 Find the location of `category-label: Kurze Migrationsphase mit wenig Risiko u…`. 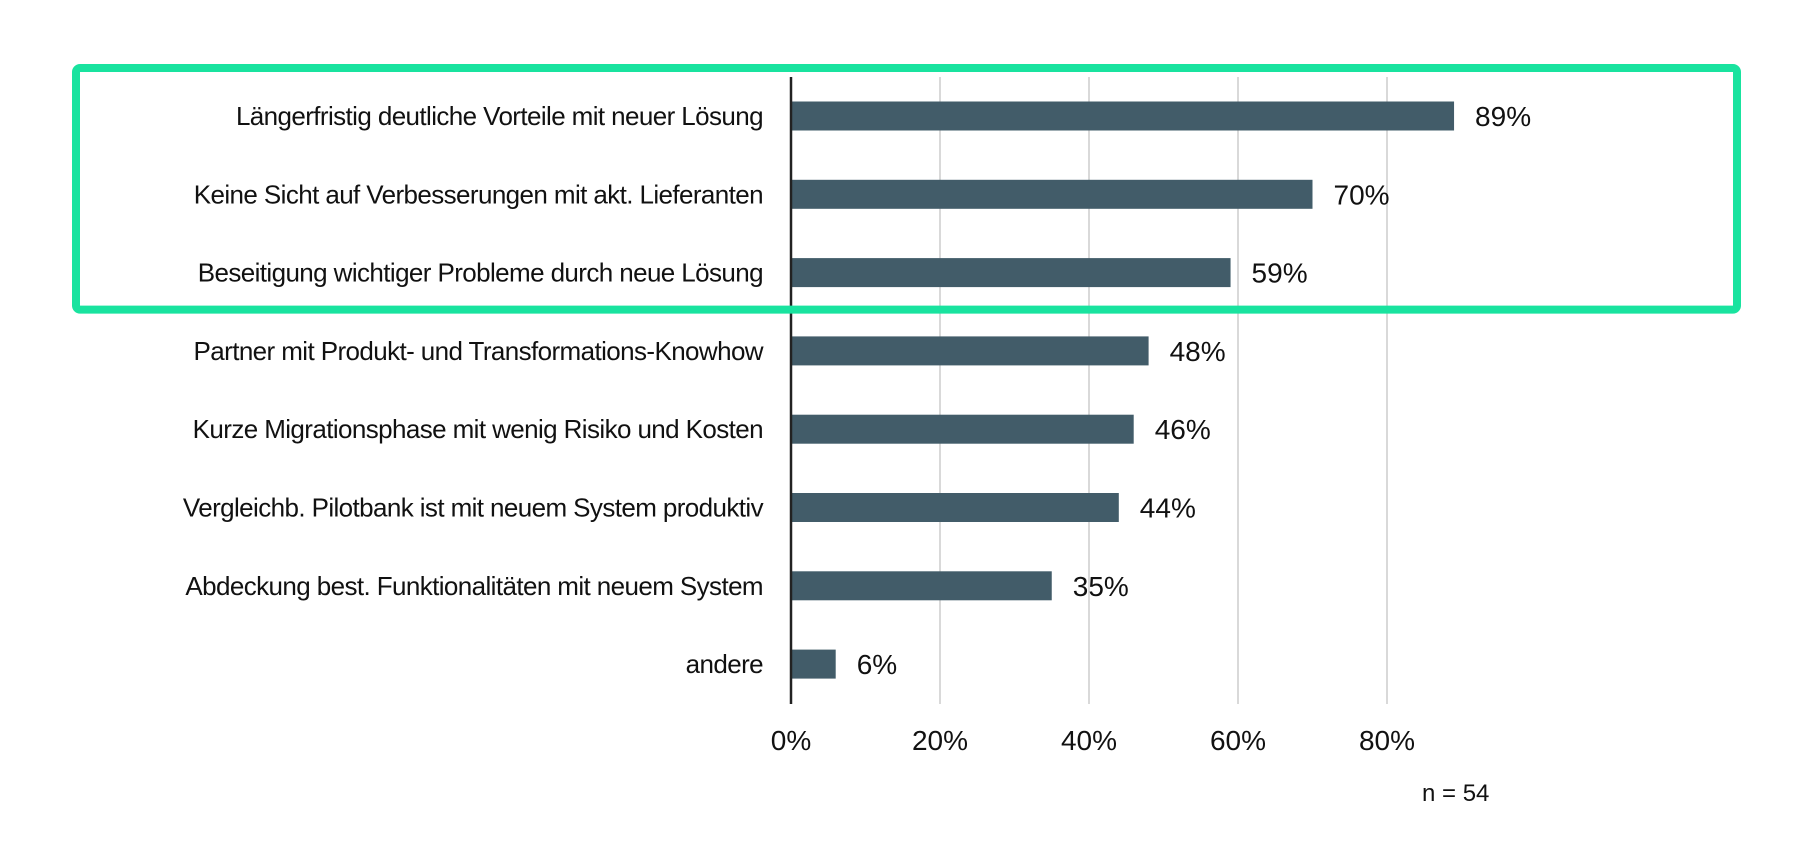

category-label: Kurze Migrationsphase mit wenig Risiko u… is located at coordinates (478, 429).